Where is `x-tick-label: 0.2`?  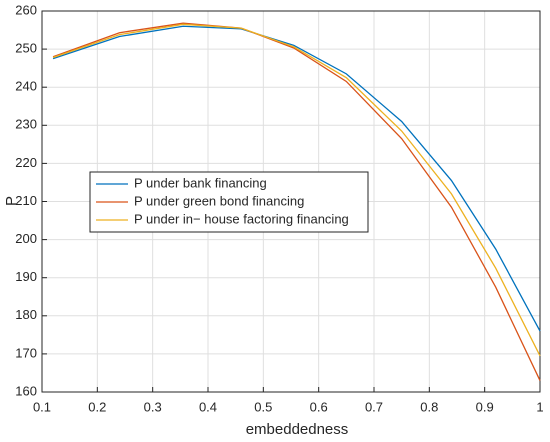 x-tick-label: 0.2 is located at coordinates (97, 406).